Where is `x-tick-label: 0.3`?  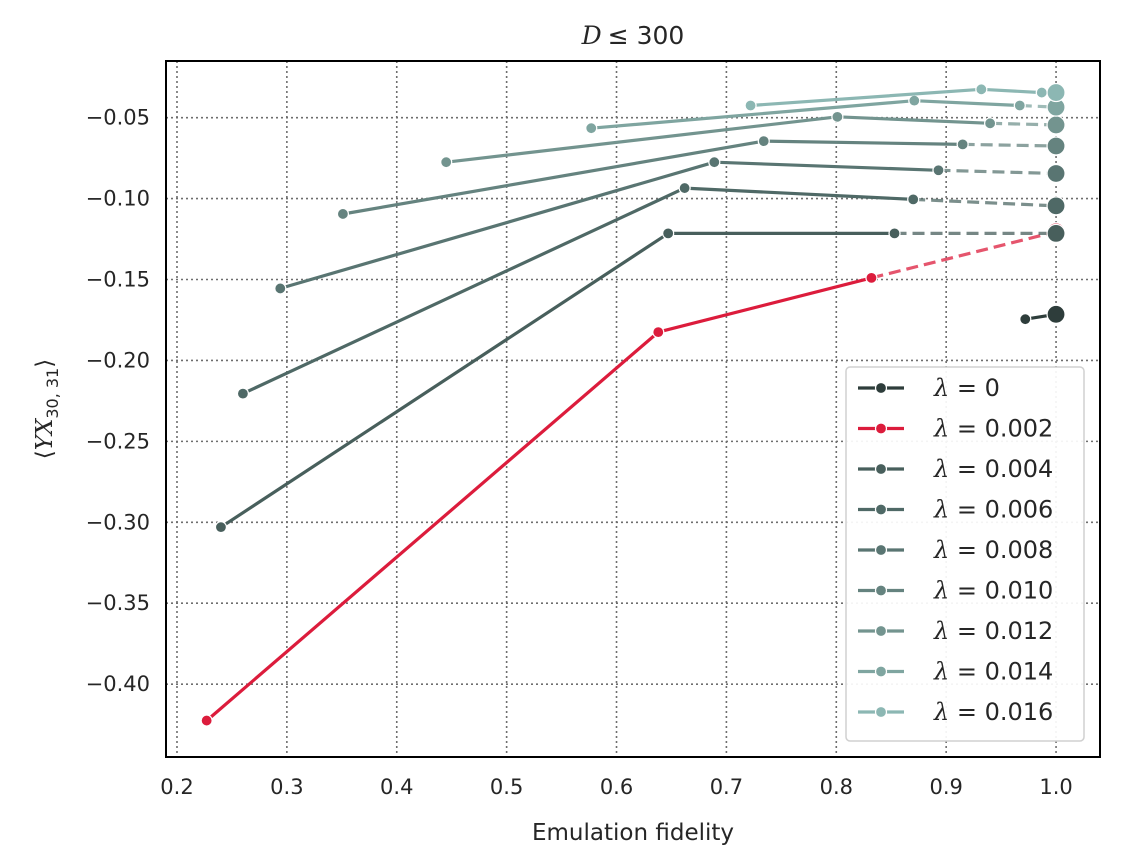
x-tick-label: 0.3 is located at coordinates (286, 787).